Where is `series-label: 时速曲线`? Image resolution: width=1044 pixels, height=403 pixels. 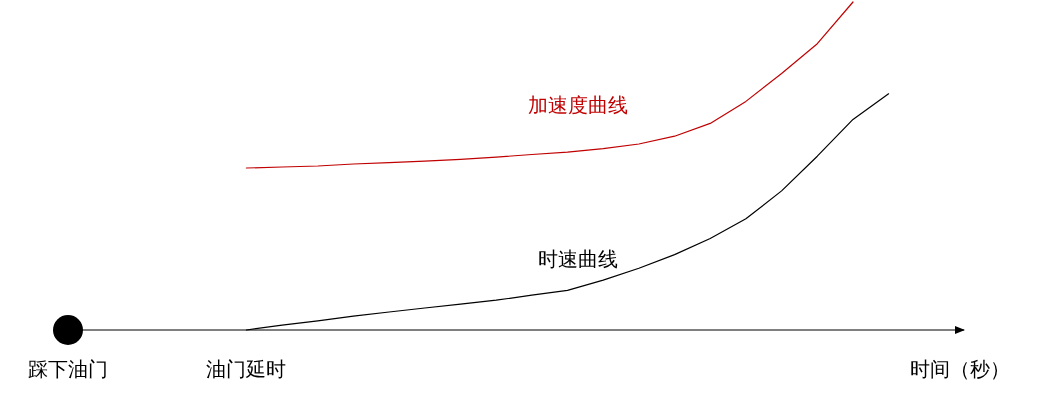 series-label: 时速曲线 is located at coordinates (577, 259).